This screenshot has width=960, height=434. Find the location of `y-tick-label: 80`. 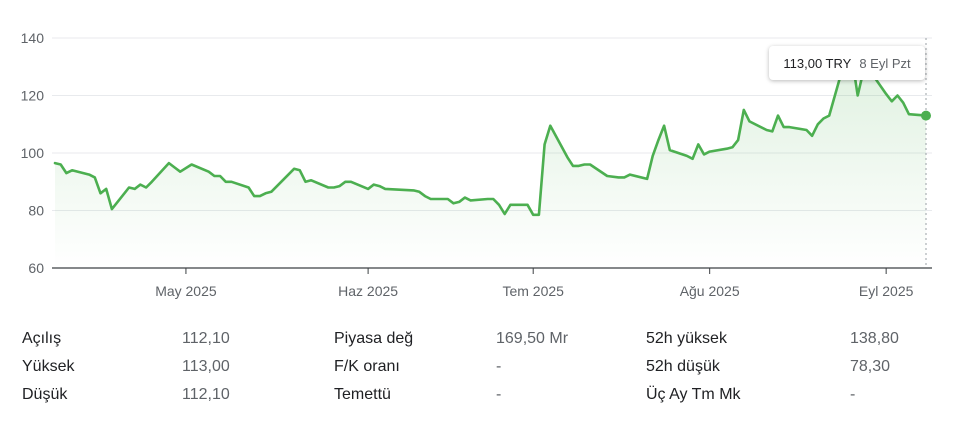

y-tick-label: 80 is located at coordinates (36, 211).